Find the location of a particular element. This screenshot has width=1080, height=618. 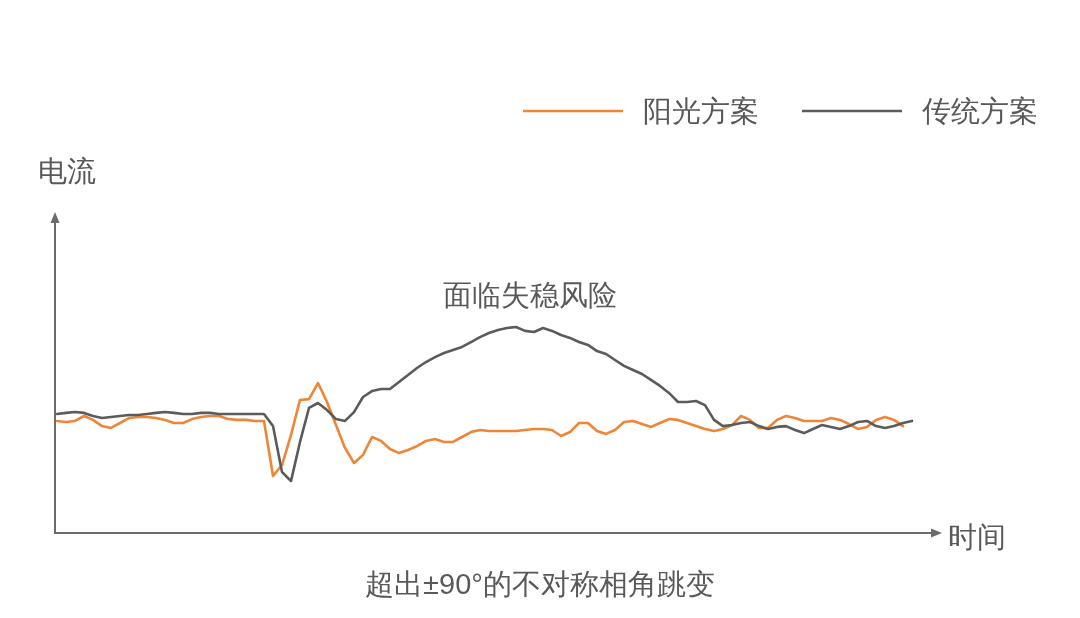

annotation: 超出±90°的不对称相角跳变 is located at coordinates (540, 584).